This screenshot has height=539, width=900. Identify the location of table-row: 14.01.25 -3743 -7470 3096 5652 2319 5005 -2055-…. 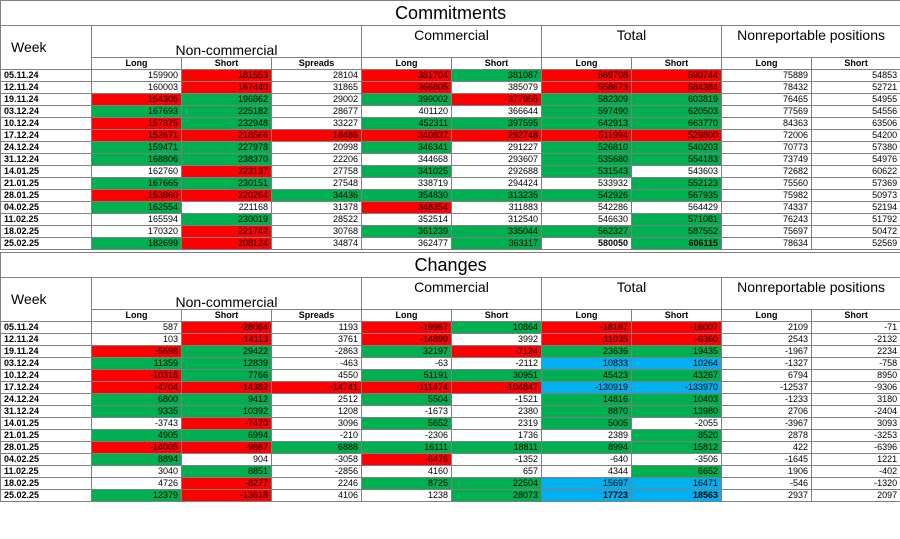
(450, 423).